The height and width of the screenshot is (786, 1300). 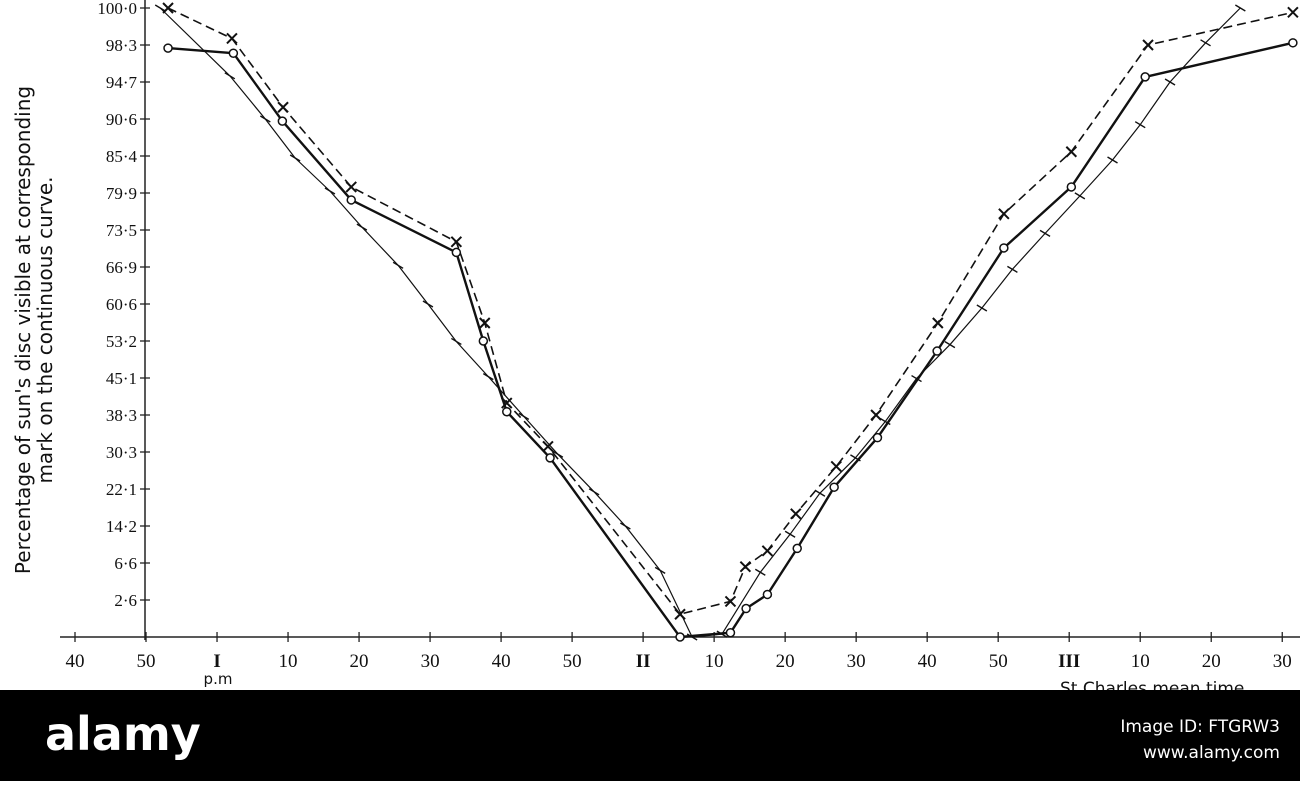 I want to click on y-tick-label: 14·2, so click(x=121, y=526).